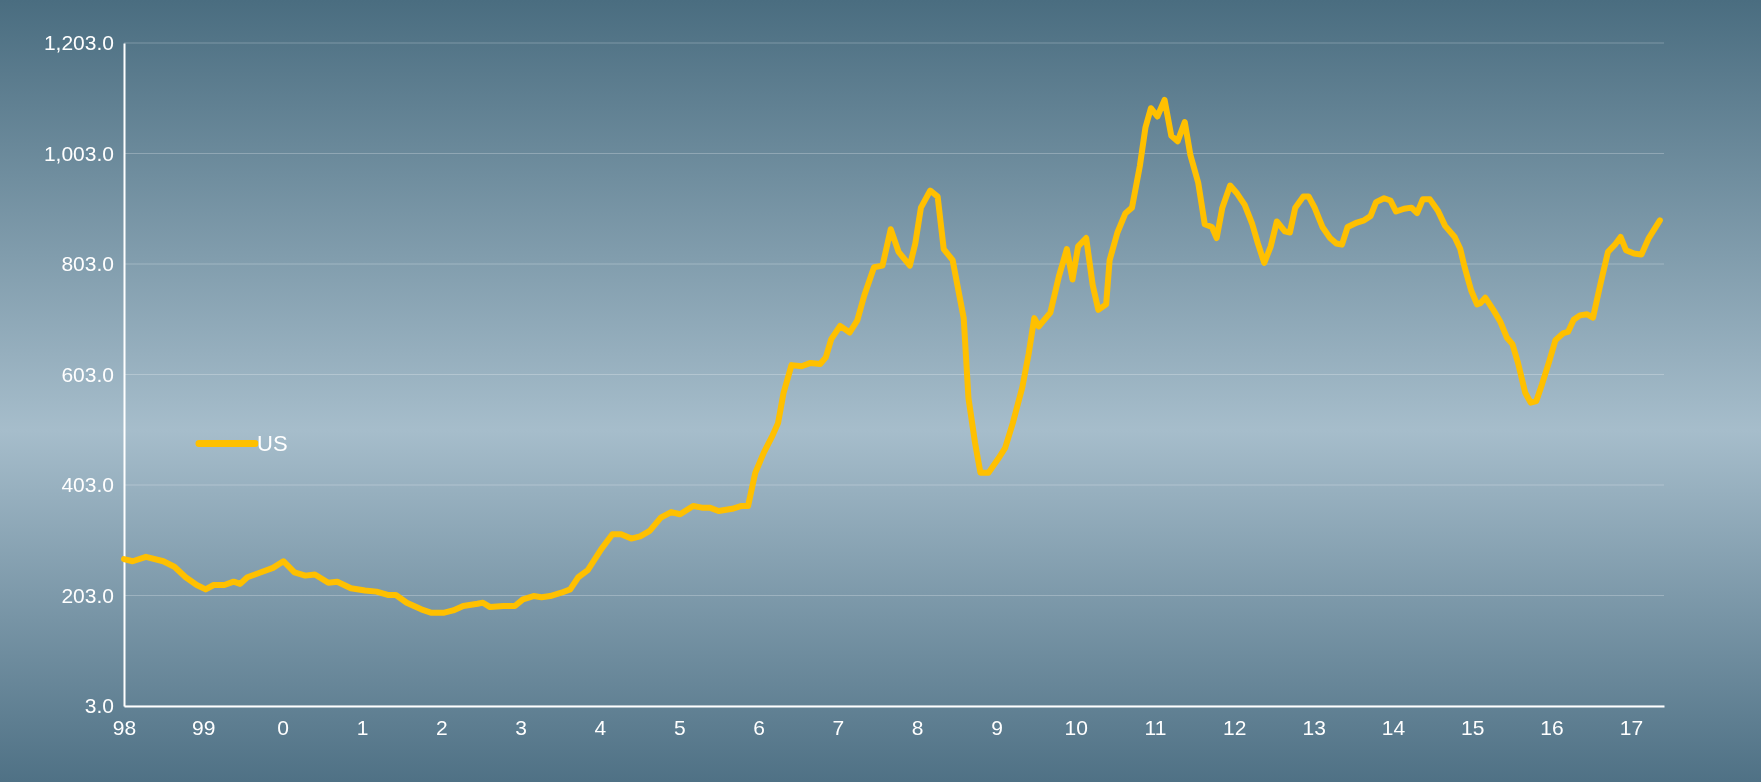 This screenshot has height=782, width=1761. Describe the element at coordinates (204, 727) in the screenshot. I see `x-tick-label: 99` at that location.